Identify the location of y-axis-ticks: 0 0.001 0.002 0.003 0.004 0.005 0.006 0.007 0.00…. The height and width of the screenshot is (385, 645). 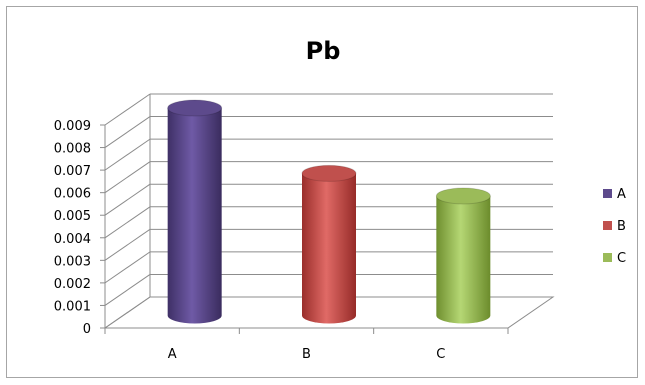
(79, 228).